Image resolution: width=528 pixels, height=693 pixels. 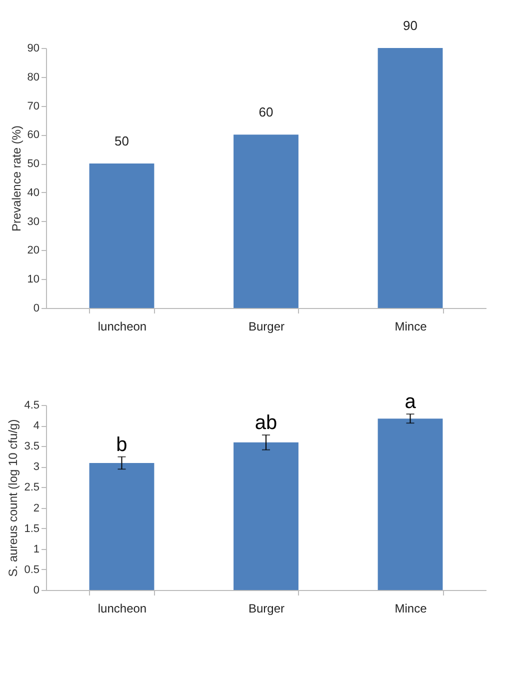 What do you see at coordinates (33, 164) in the screenshot?
I see `y-tick-label: 50` at bounding box center [33, 164].